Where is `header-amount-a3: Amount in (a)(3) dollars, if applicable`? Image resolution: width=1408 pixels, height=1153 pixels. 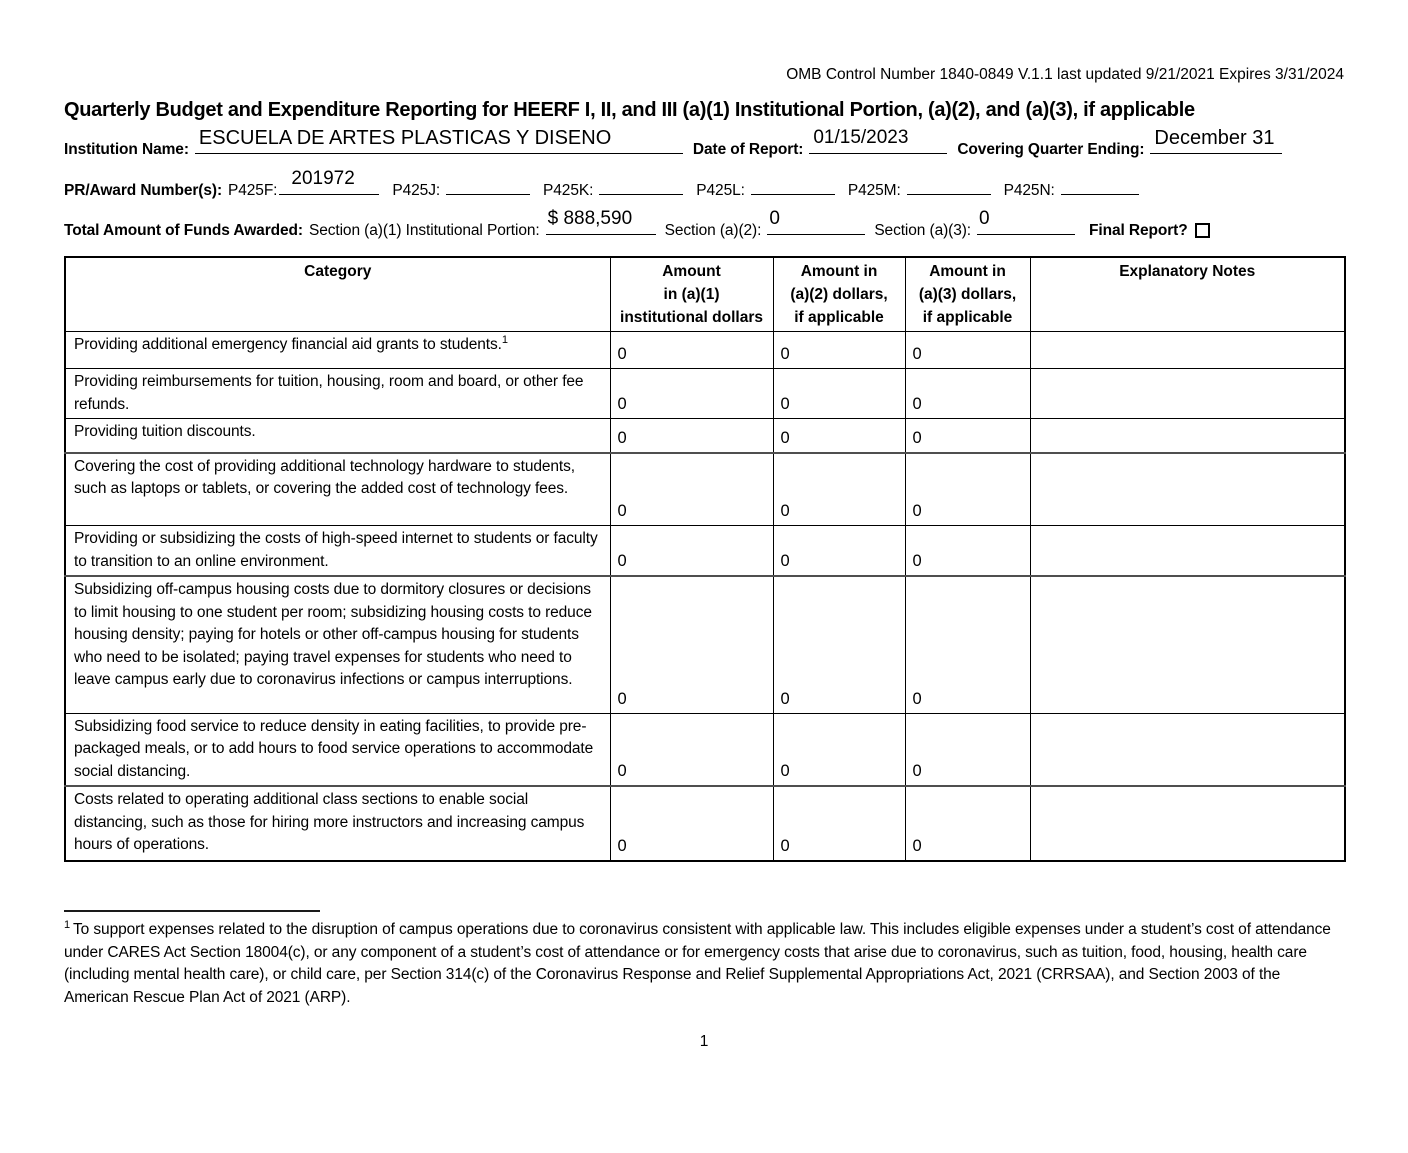 header-amount-a3: Amount in (a)(3) dollars, if applicable is located at coordinates (967, 294).